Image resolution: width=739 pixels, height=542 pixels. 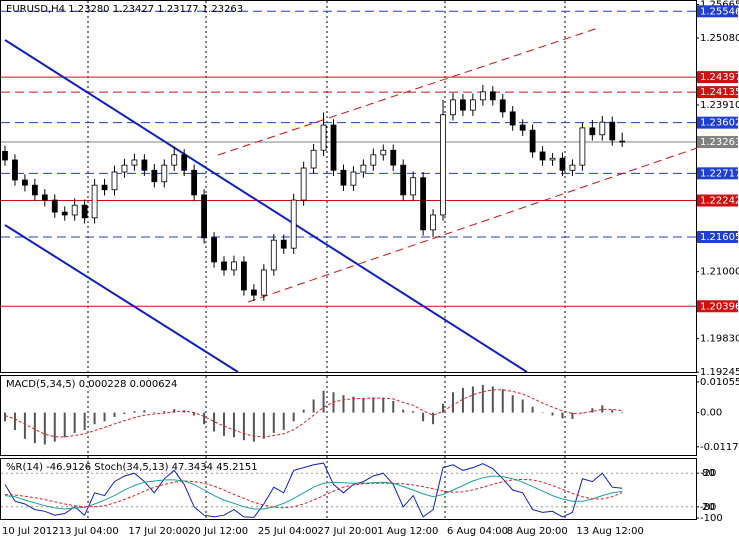 I want to click on level-label: 1.24135, so click(x=719, y=92).